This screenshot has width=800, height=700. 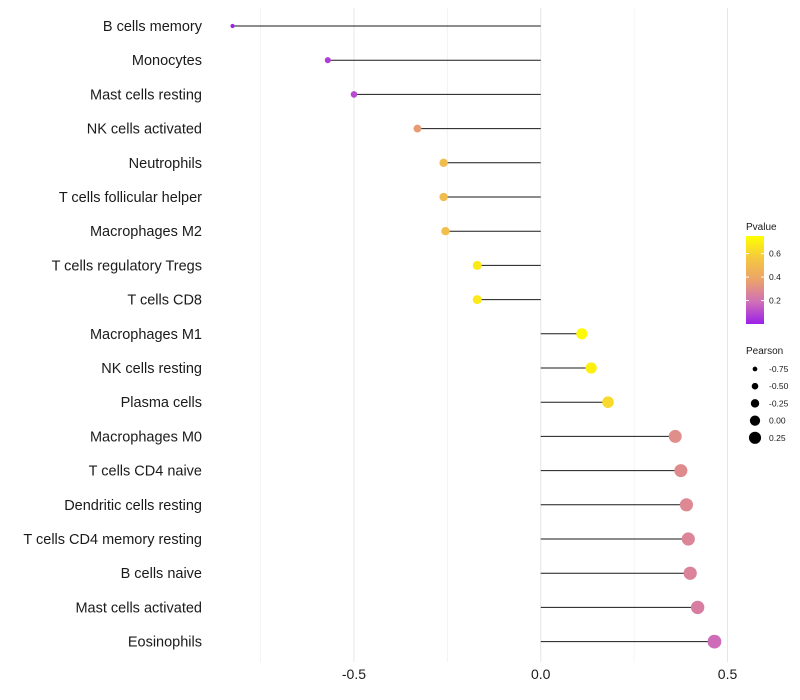 I want to click on y-axis-label: NK cells resting, so click(x=151, y=369).